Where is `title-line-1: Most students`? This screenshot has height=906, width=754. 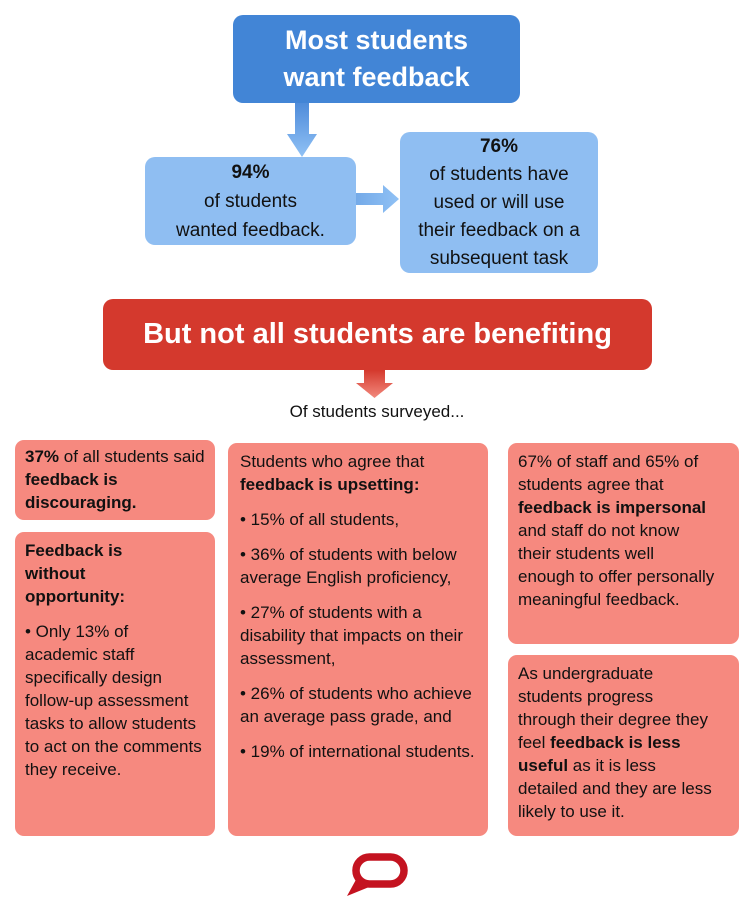 title-line-1: Most students is located at coordinates (376, 40).